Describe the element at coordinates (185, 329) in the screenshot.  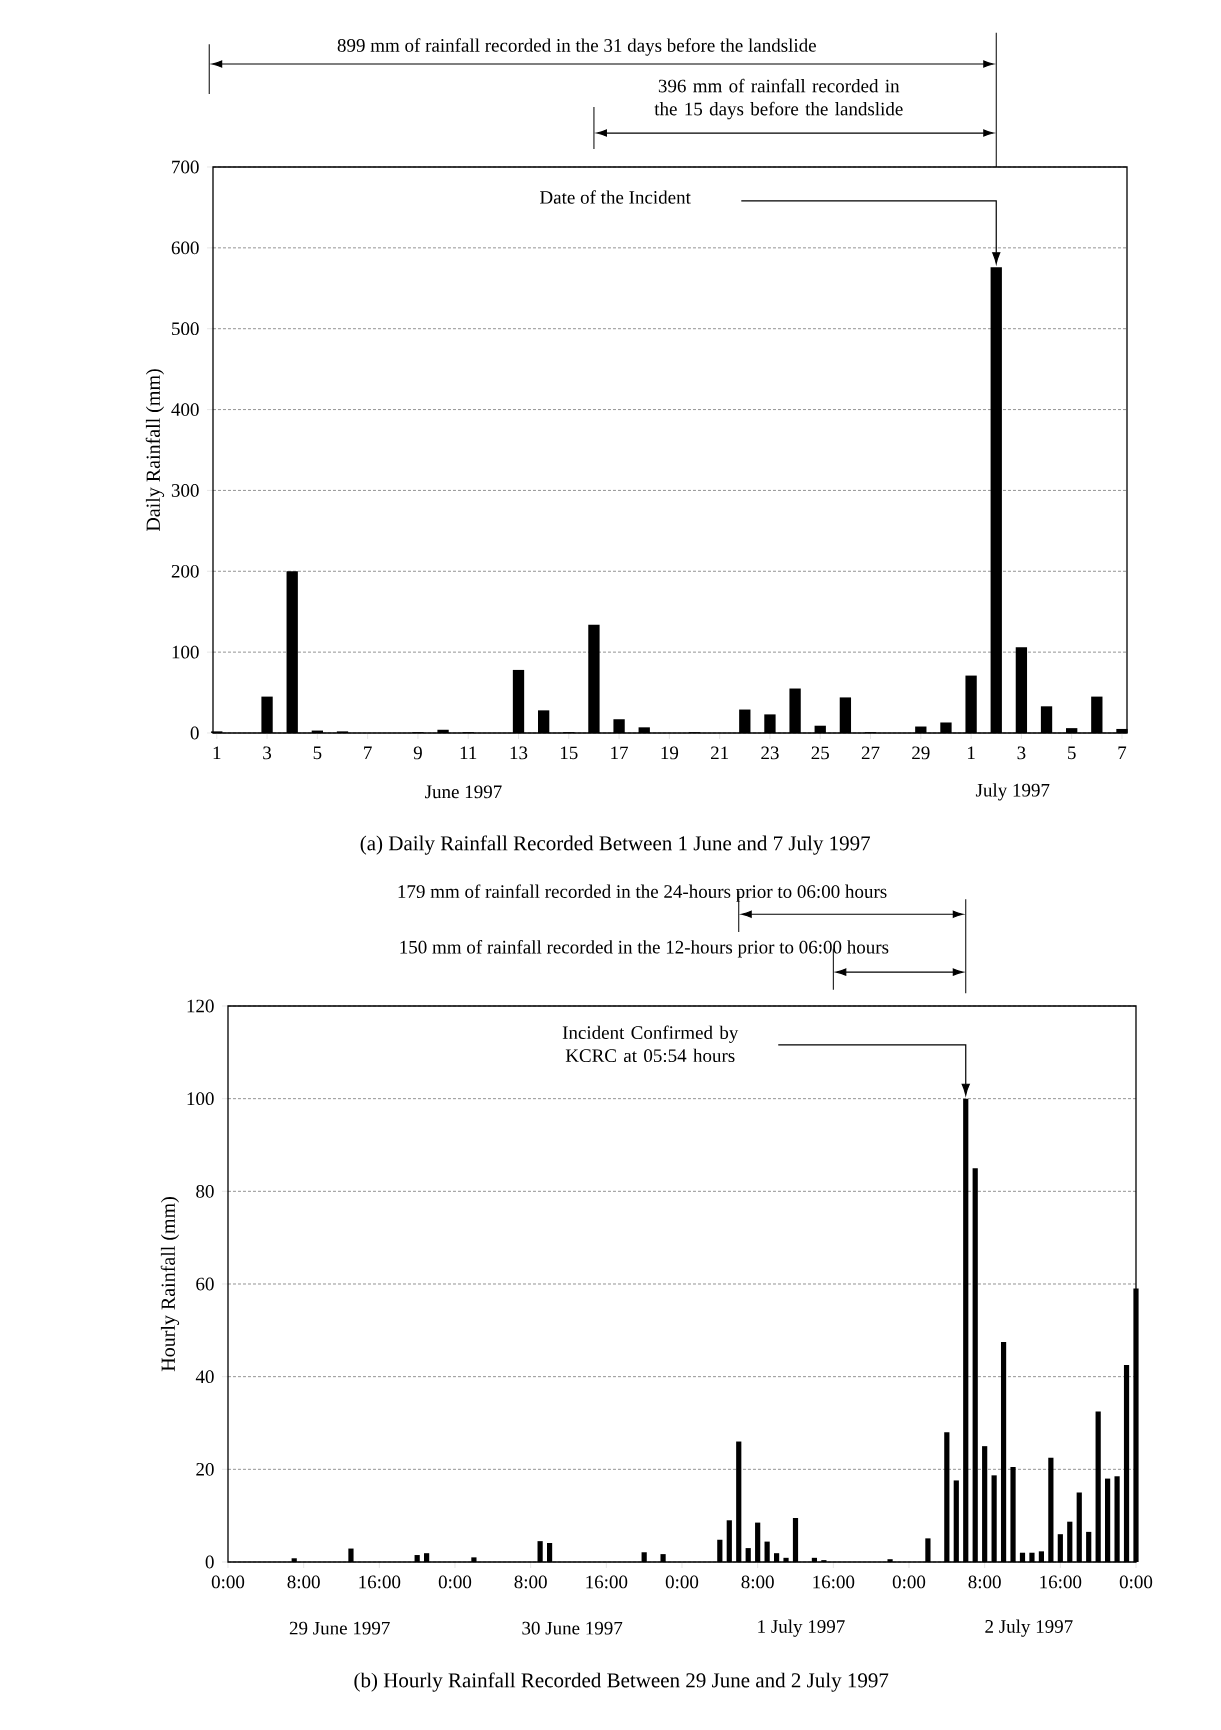
I see `y-tick-label: 500` at that location.